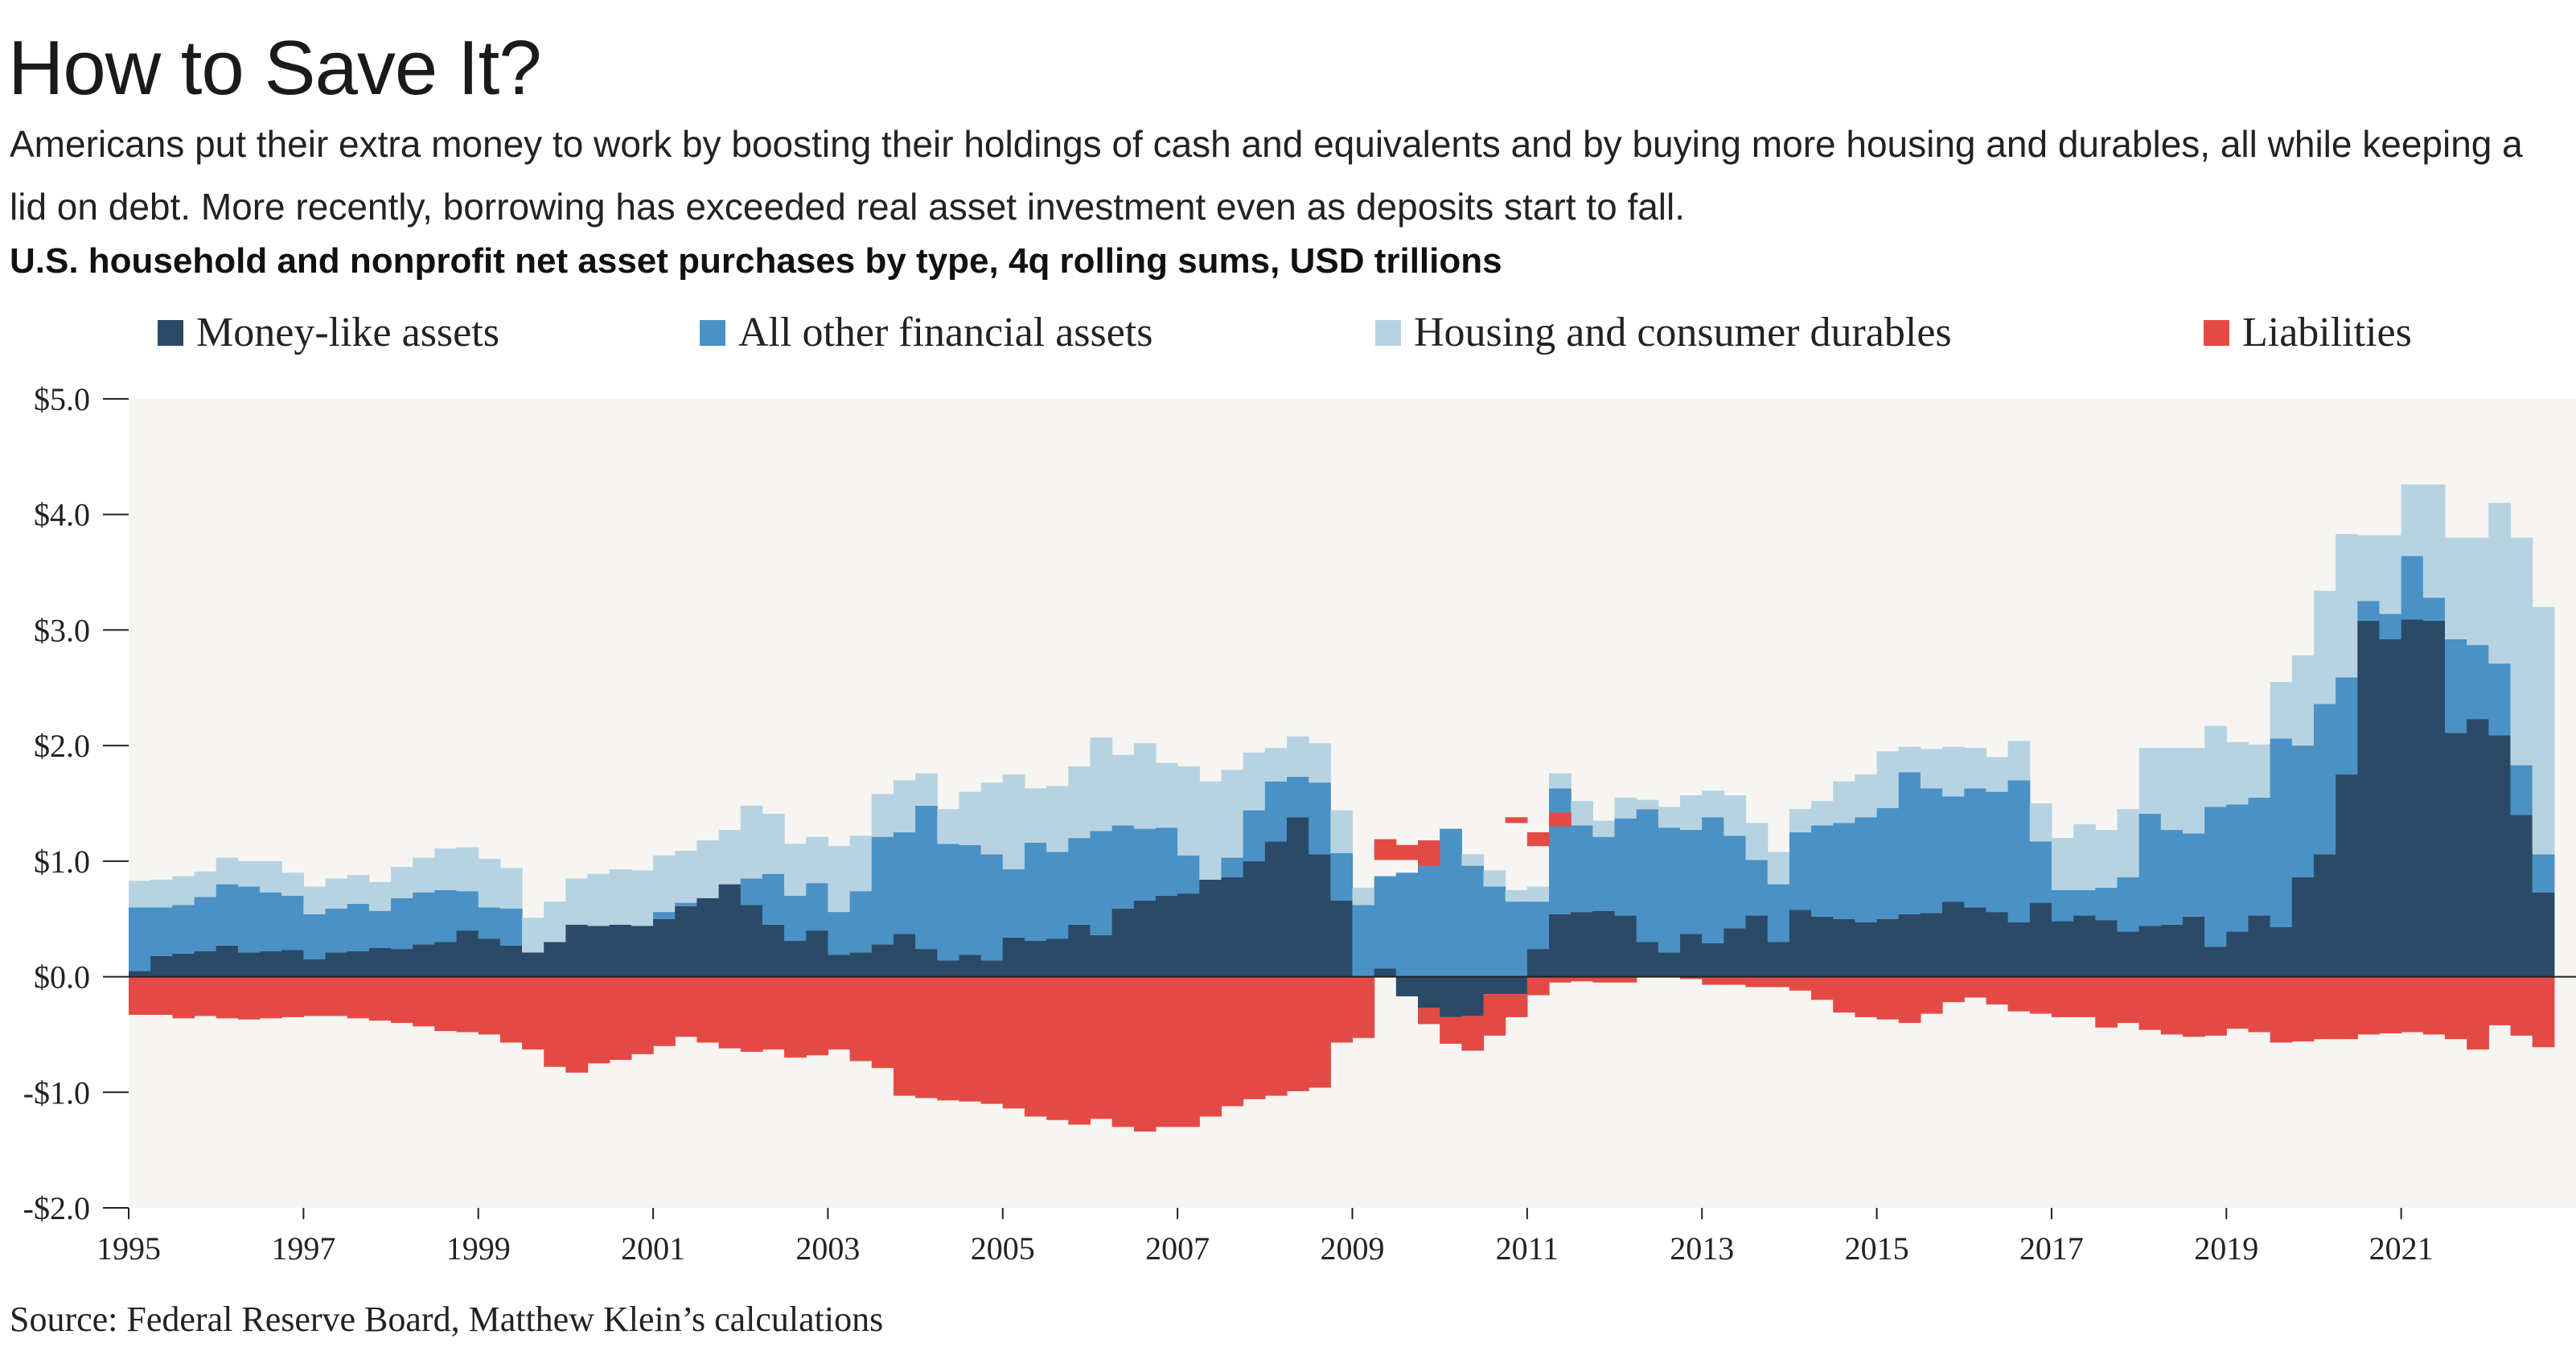  What do you see at coordinates (62, 862) in the screenshot?
I see `y-tick-label: $1.0` at bounding box center [62, 862].